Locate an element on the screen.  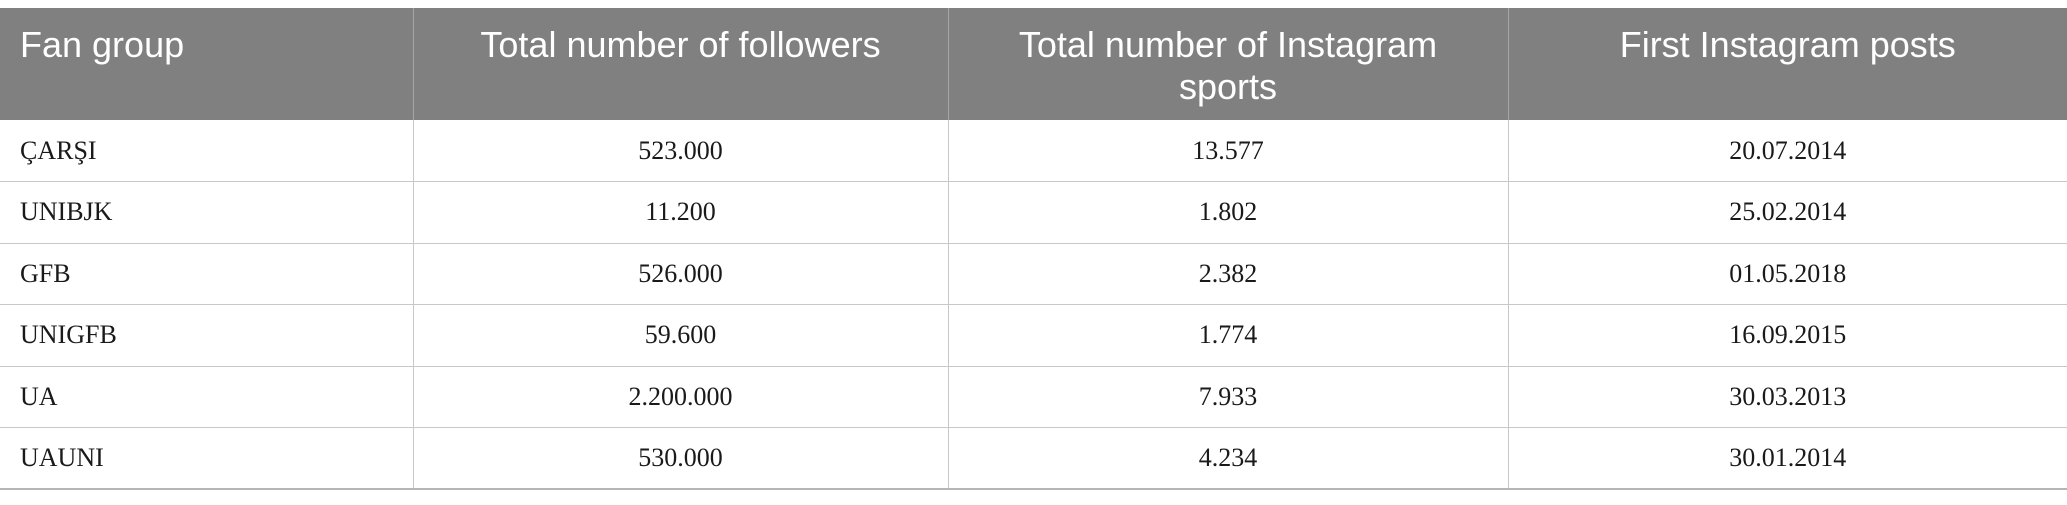
column-header-total-followers: Total number of followers is located at coordinates (681, 64).